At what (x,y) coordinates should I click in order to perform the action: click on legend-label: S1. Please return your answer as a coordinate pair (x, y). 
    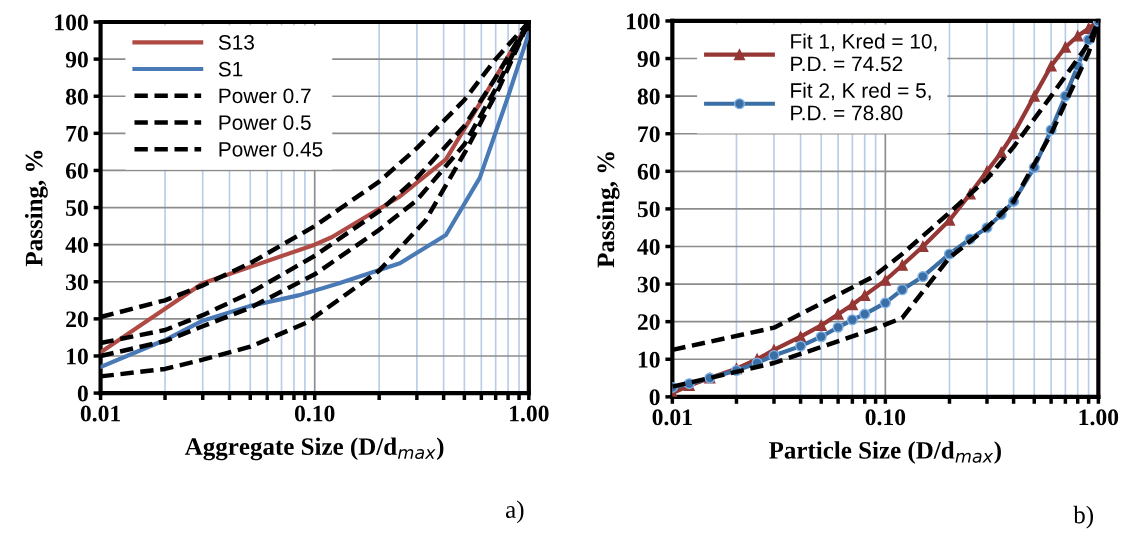
    Looking at the image, I should click on (230, 69).